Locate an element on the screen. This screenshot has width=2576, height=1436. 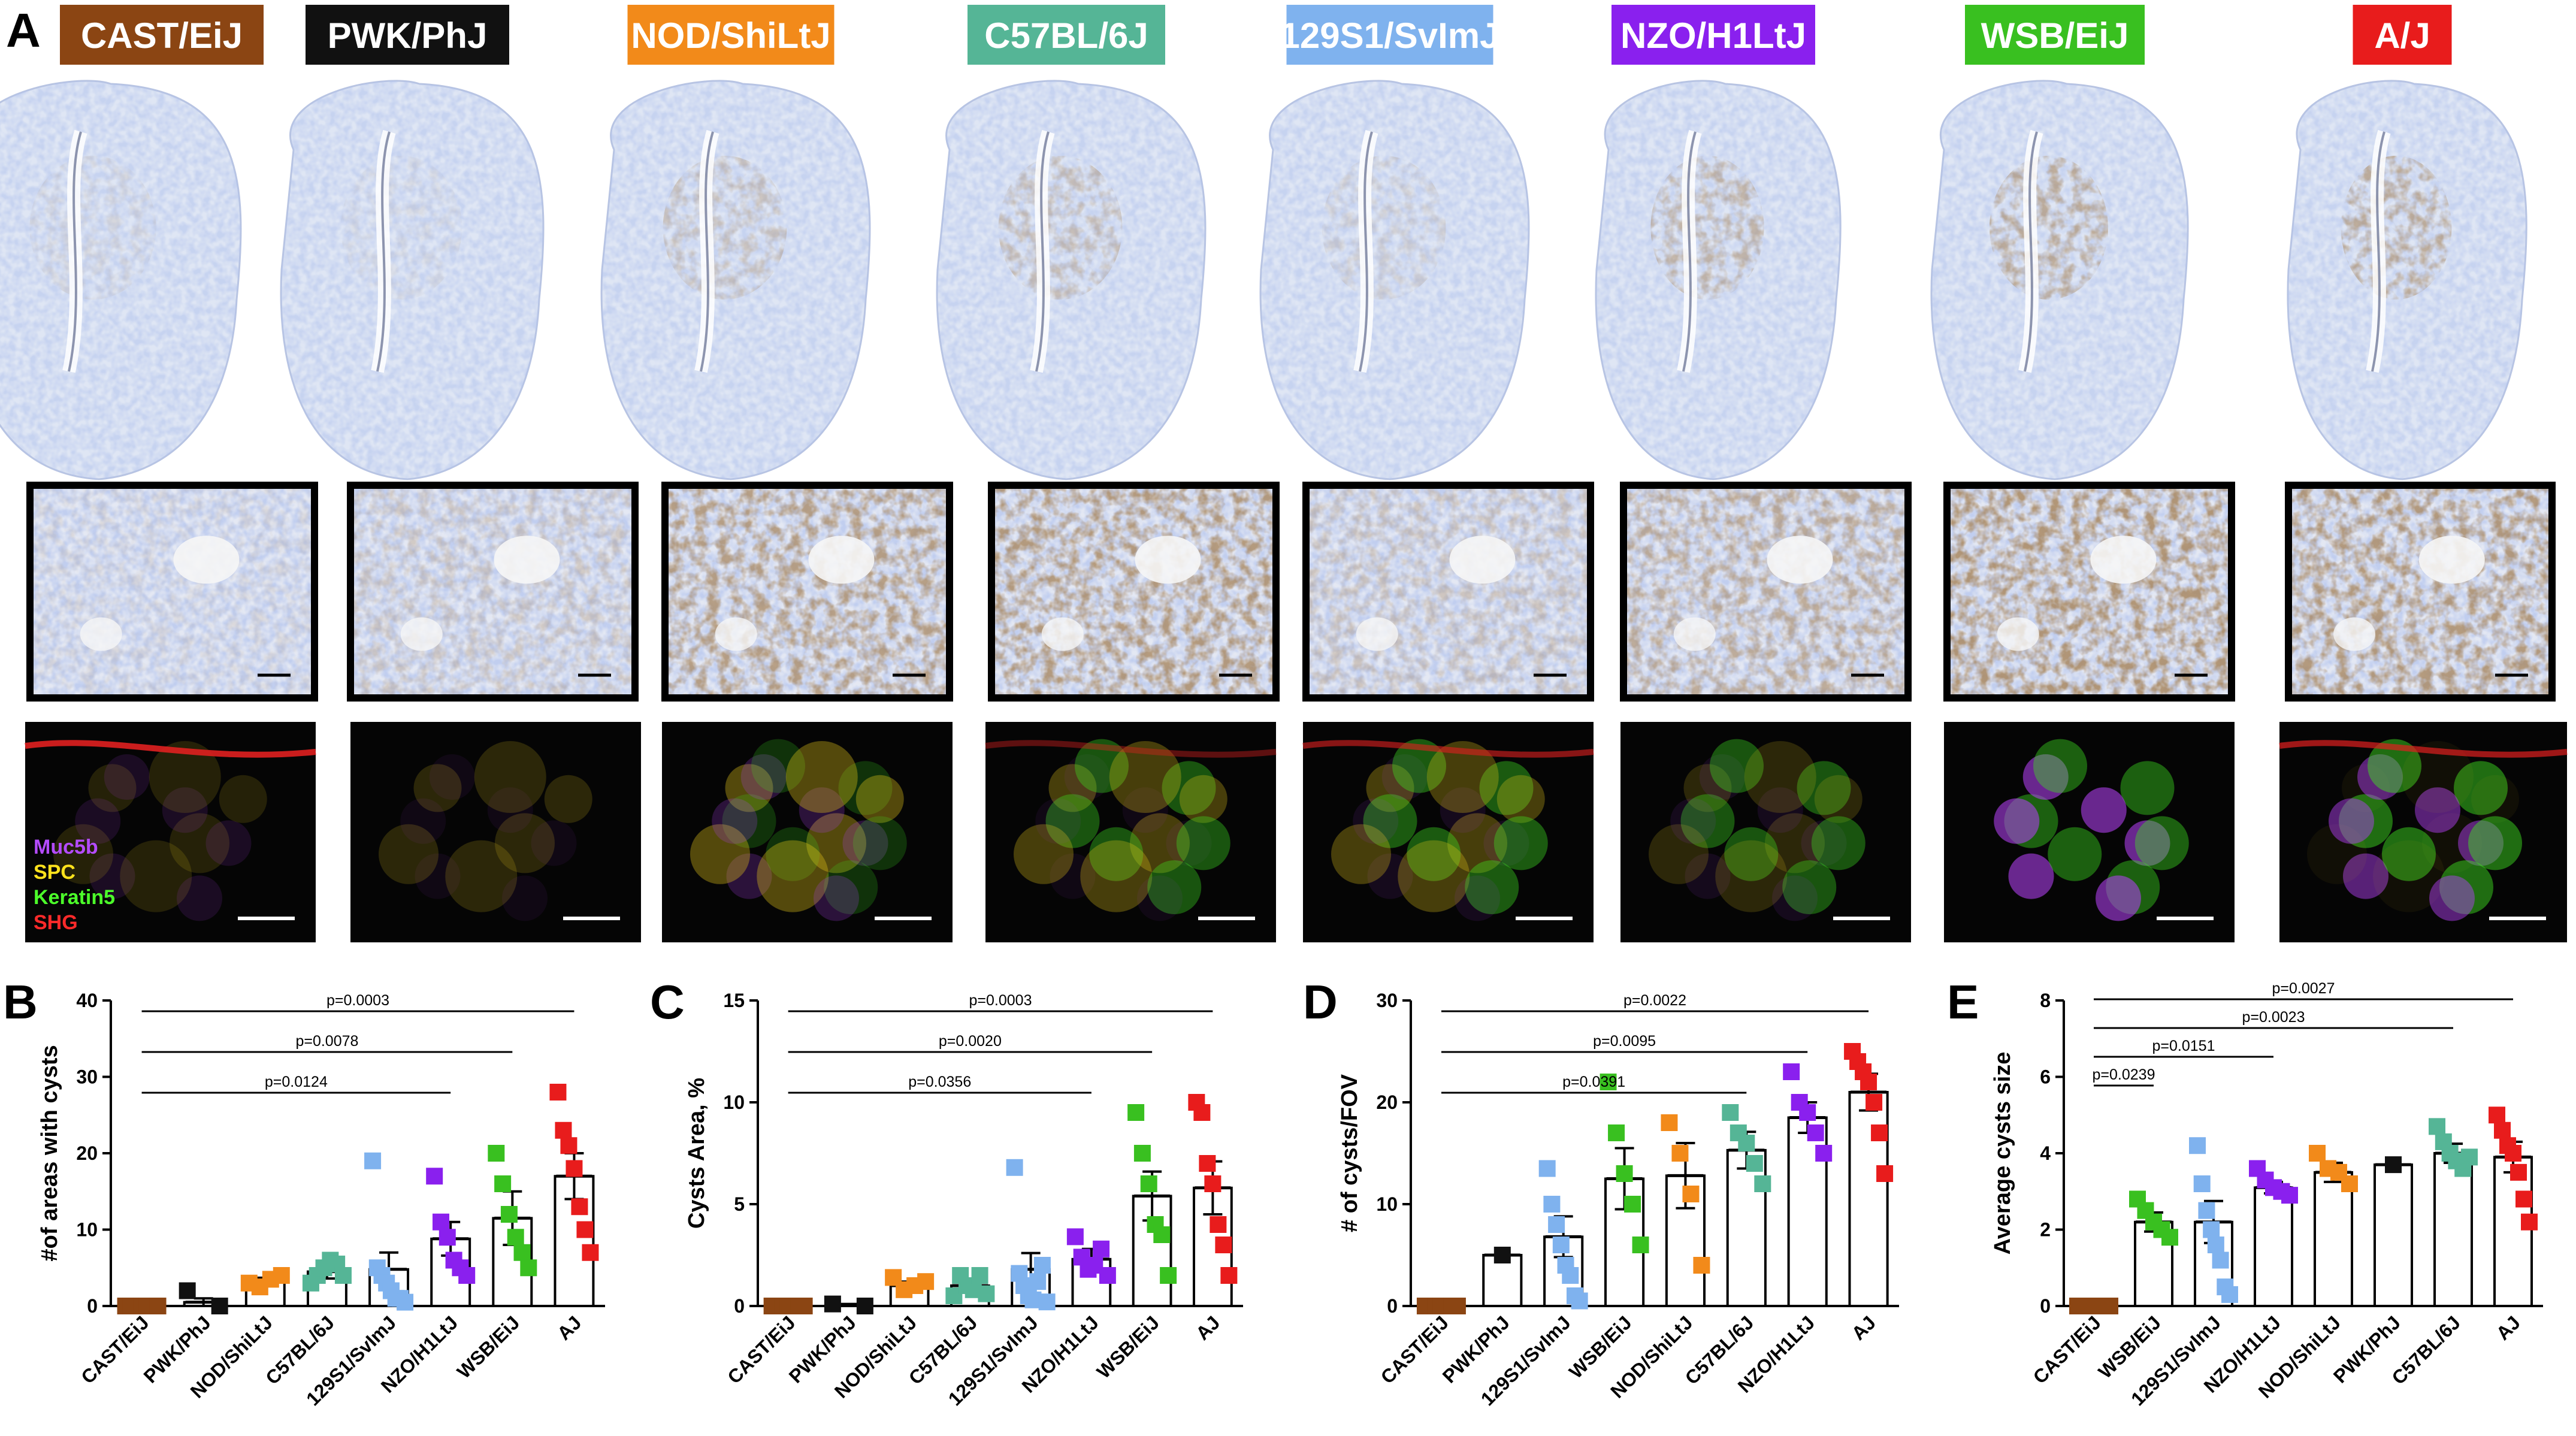
lung-lesion is located at coordinates (725, 228).